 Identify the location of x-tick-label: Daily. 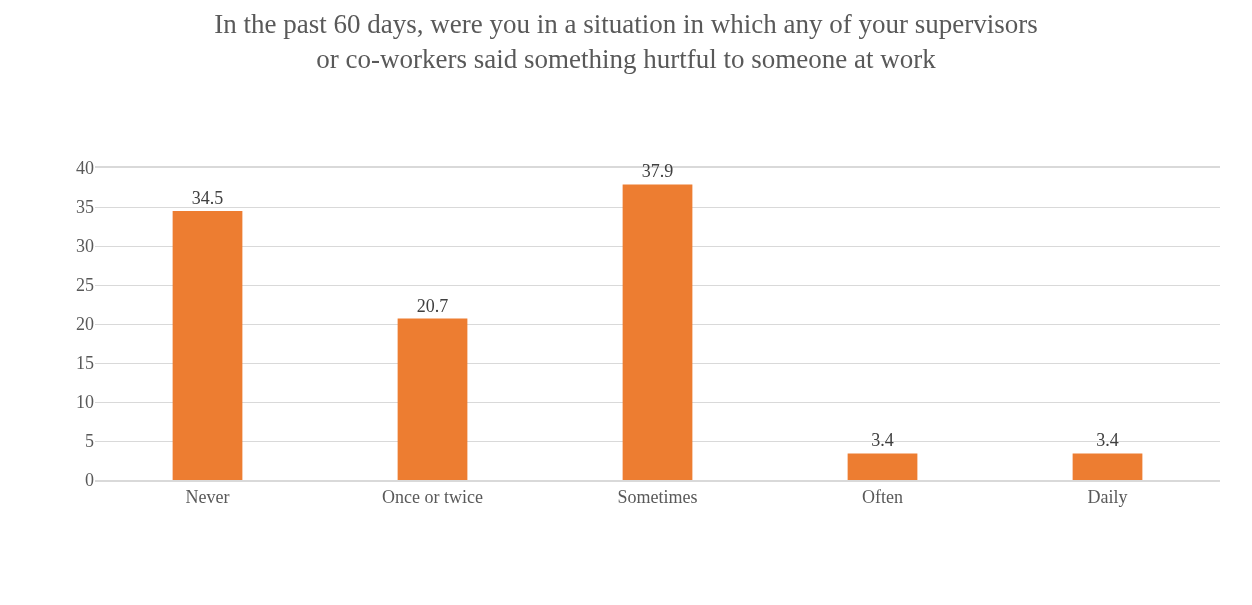
(1107, 497).